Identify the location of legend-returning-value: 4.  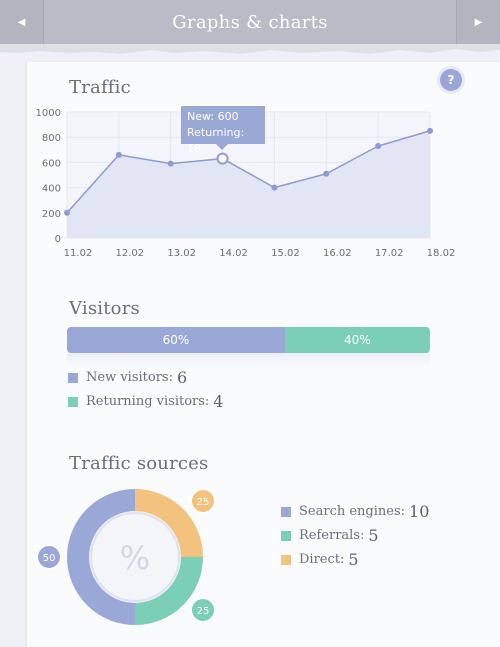
(218, 401).